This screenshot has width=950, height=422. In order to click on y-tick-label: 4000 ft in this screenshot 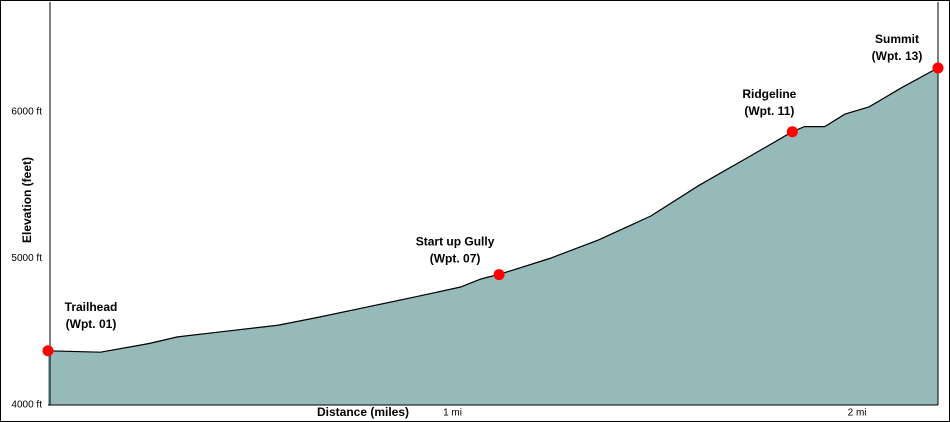, I will do `click(26, 405)`.